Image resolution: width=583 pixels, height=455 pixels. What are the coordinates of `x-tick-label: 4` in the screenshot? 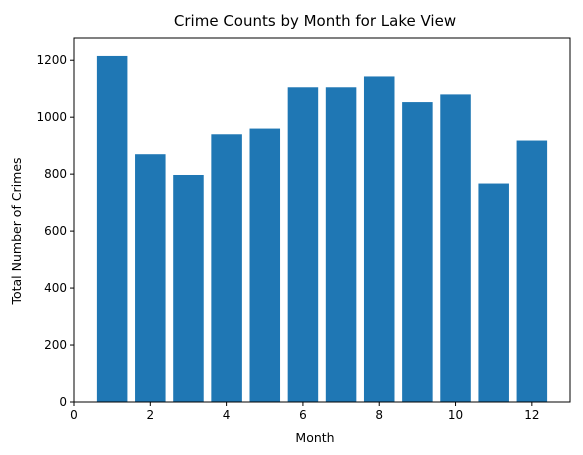 It's located at (227, 415).